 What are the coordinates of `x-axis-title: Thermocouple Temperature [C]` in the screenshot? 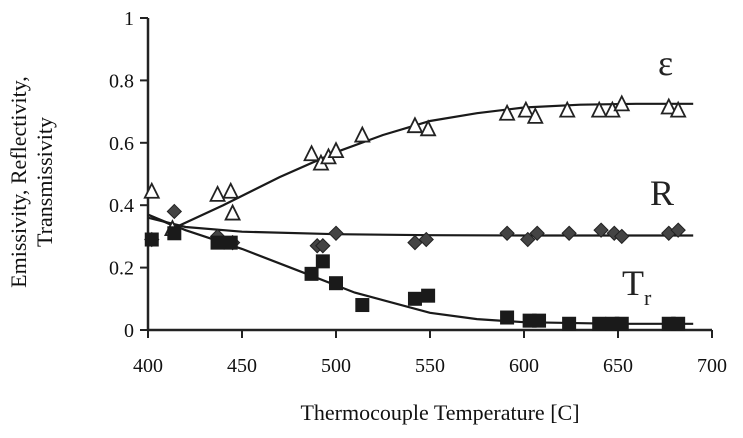 It's located at (439, 412).